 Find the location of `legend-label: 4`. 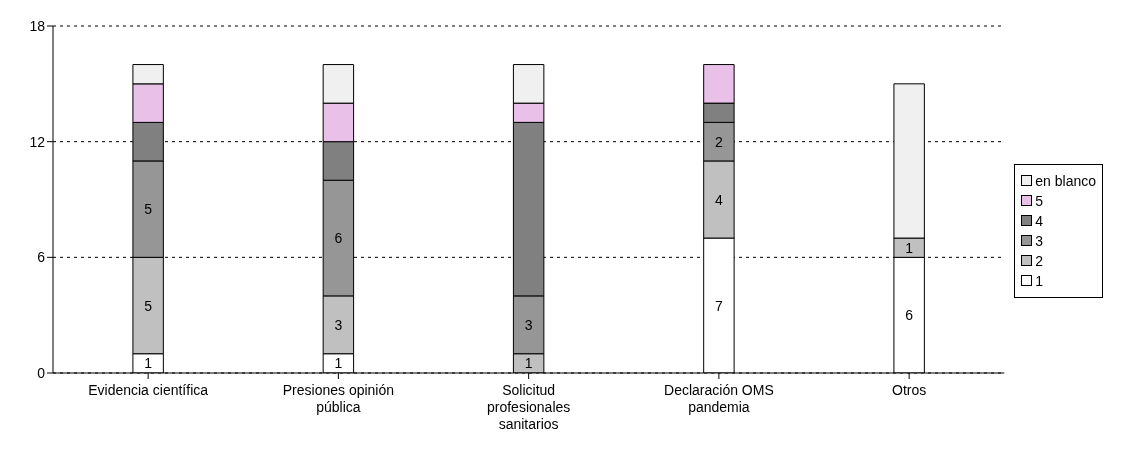

legend-label: 4 is located at coordinates (1039, 220).